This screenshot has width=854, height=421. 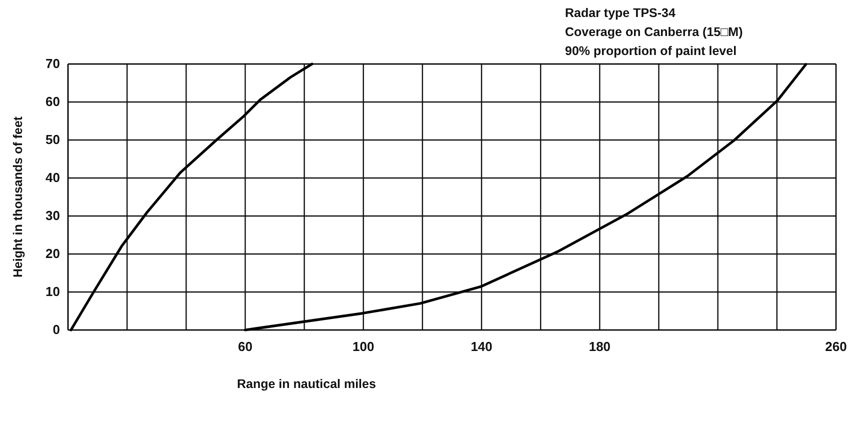 I want to click on y-tick-label: 40, so click(x=53, y=178).